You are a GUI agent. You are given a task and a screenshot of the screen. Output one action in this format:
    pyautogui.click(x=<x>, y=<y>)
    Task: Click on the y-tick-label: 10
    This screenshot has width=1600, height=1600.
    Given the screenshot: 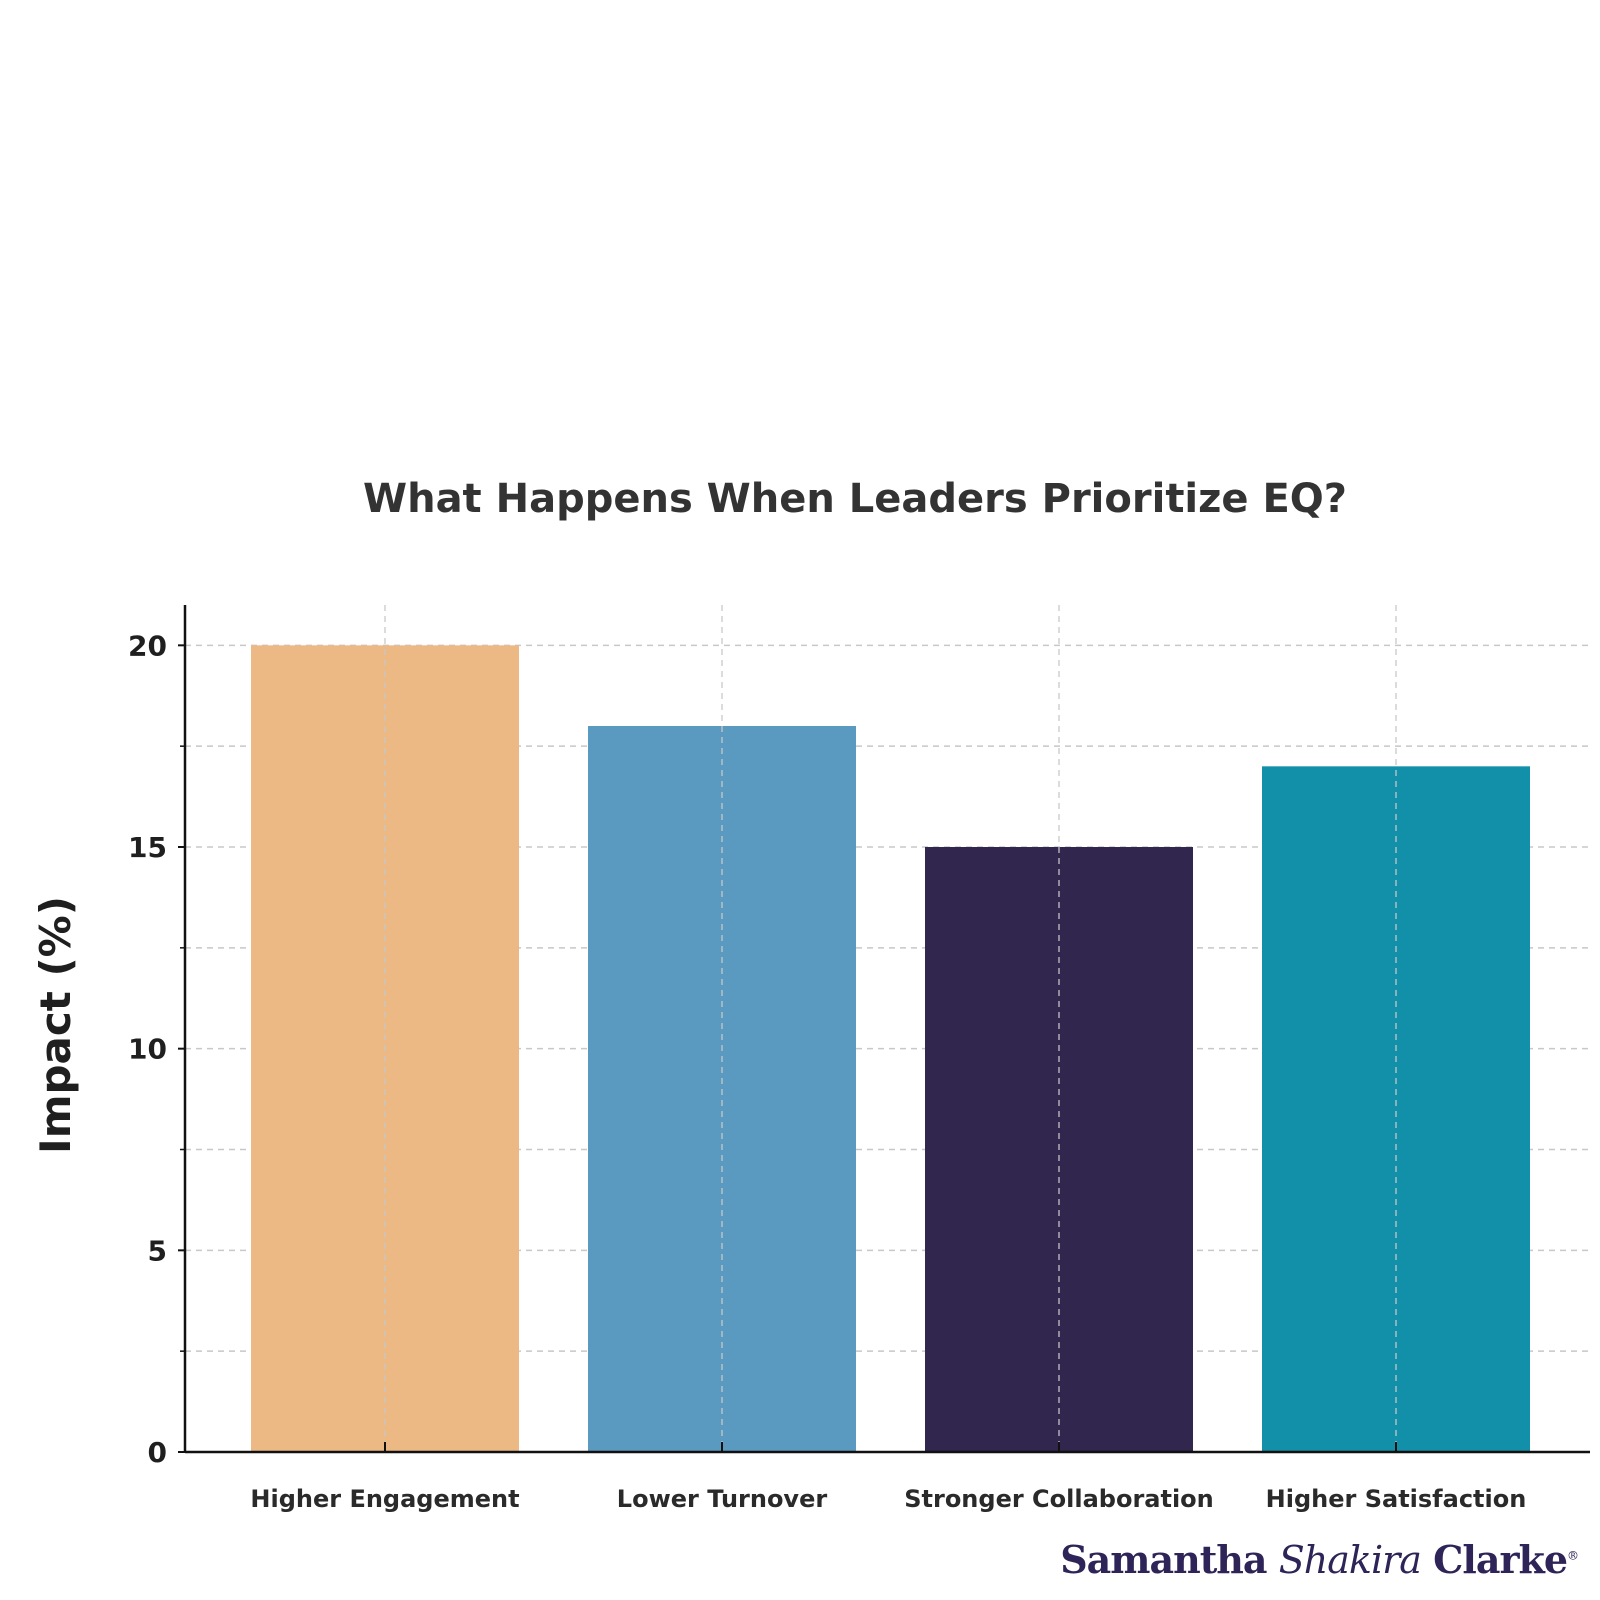 What is the action you would take?
    pyautogui.click(x=147, y=1049)
    